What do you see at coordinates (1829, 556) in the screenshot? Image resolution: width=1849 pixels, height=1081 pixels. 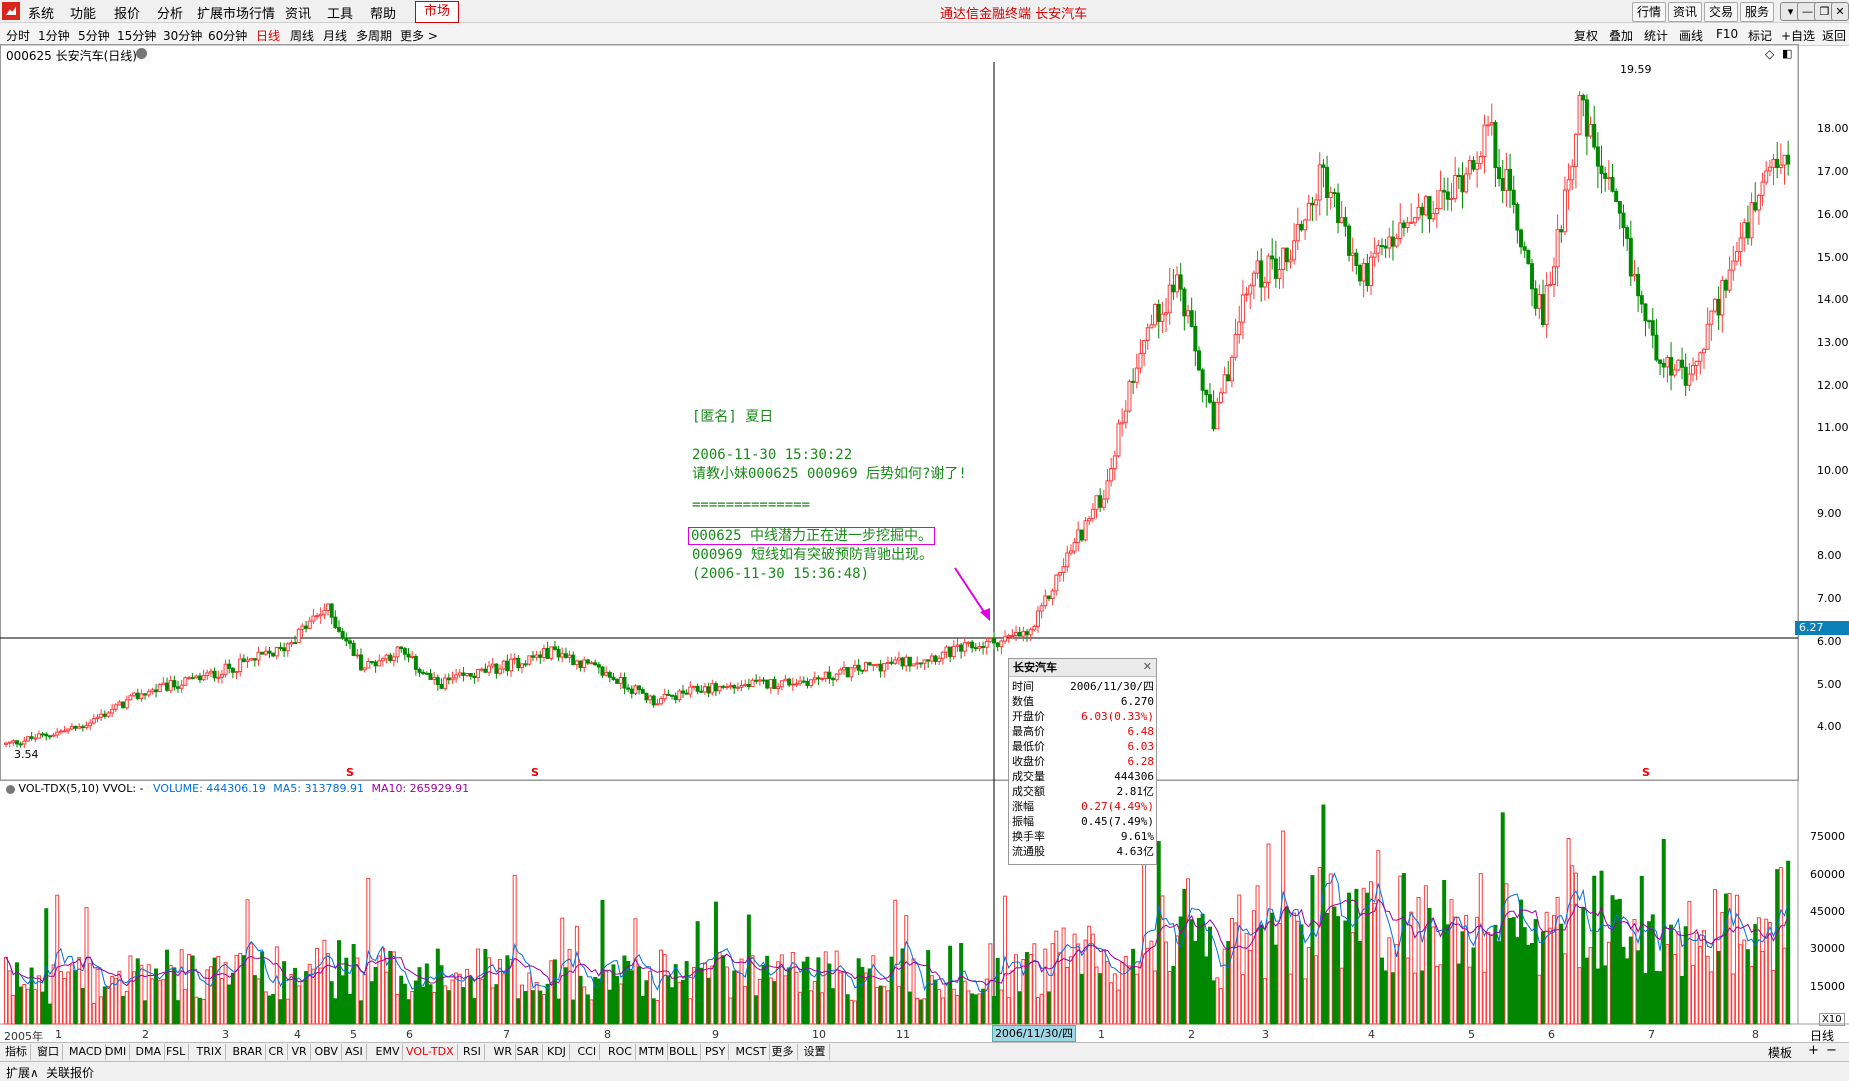 I see `price-tick-label: 8.00` at bounding box center [1829, 556].